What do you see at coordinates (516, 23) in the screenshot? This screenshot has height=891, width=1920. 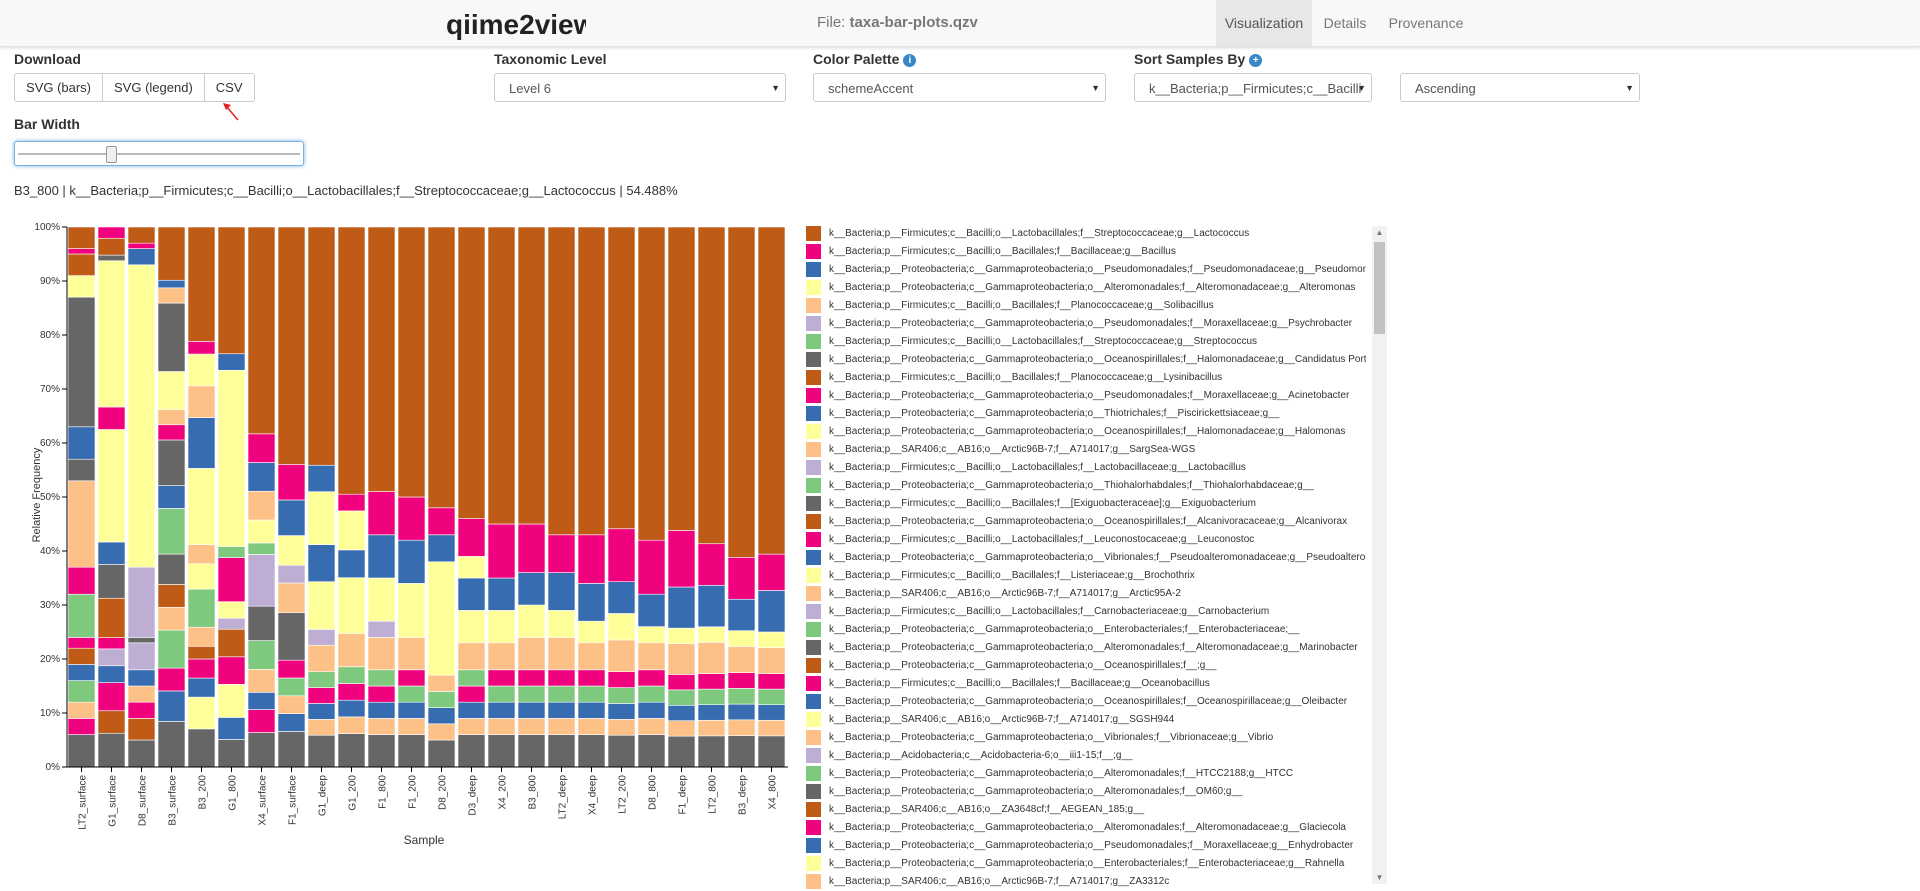 I see `qiime2view-logo: qiime2view` at bounding box center [516, 23].